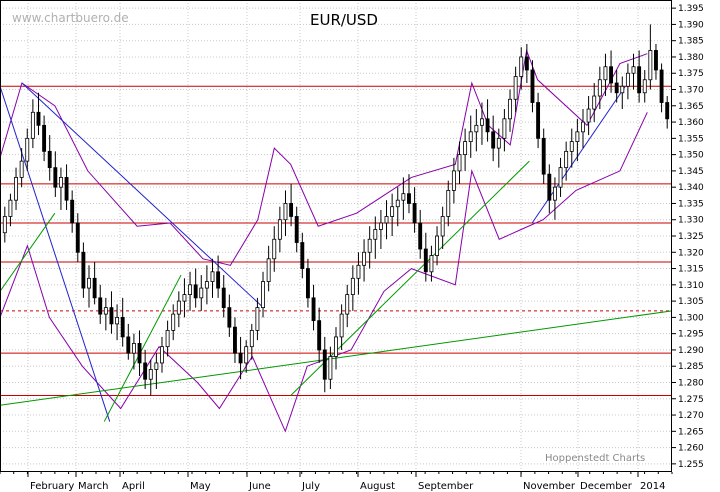  Describe the element at coordinates (133, 486) in the screenshot. I see `x-tick-label: April` at that location.